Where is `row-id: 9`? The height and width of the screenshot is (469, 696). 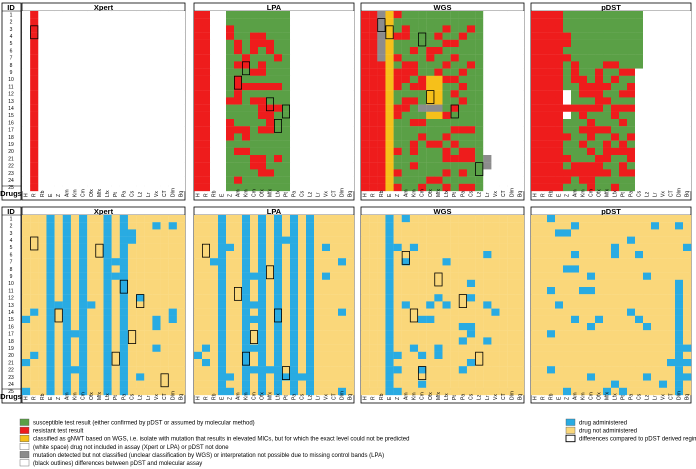
row-id: 9 is located at coordinates (11, 277).